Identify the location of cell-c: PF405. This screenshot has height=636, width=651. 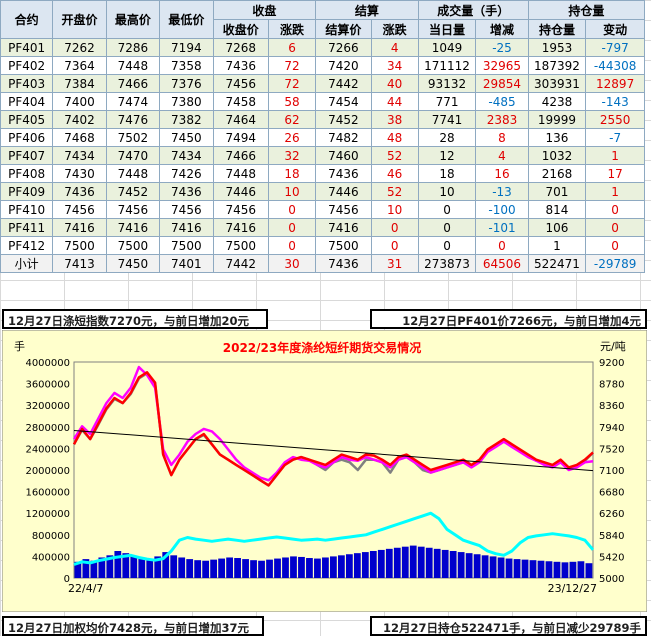
(27, 119).